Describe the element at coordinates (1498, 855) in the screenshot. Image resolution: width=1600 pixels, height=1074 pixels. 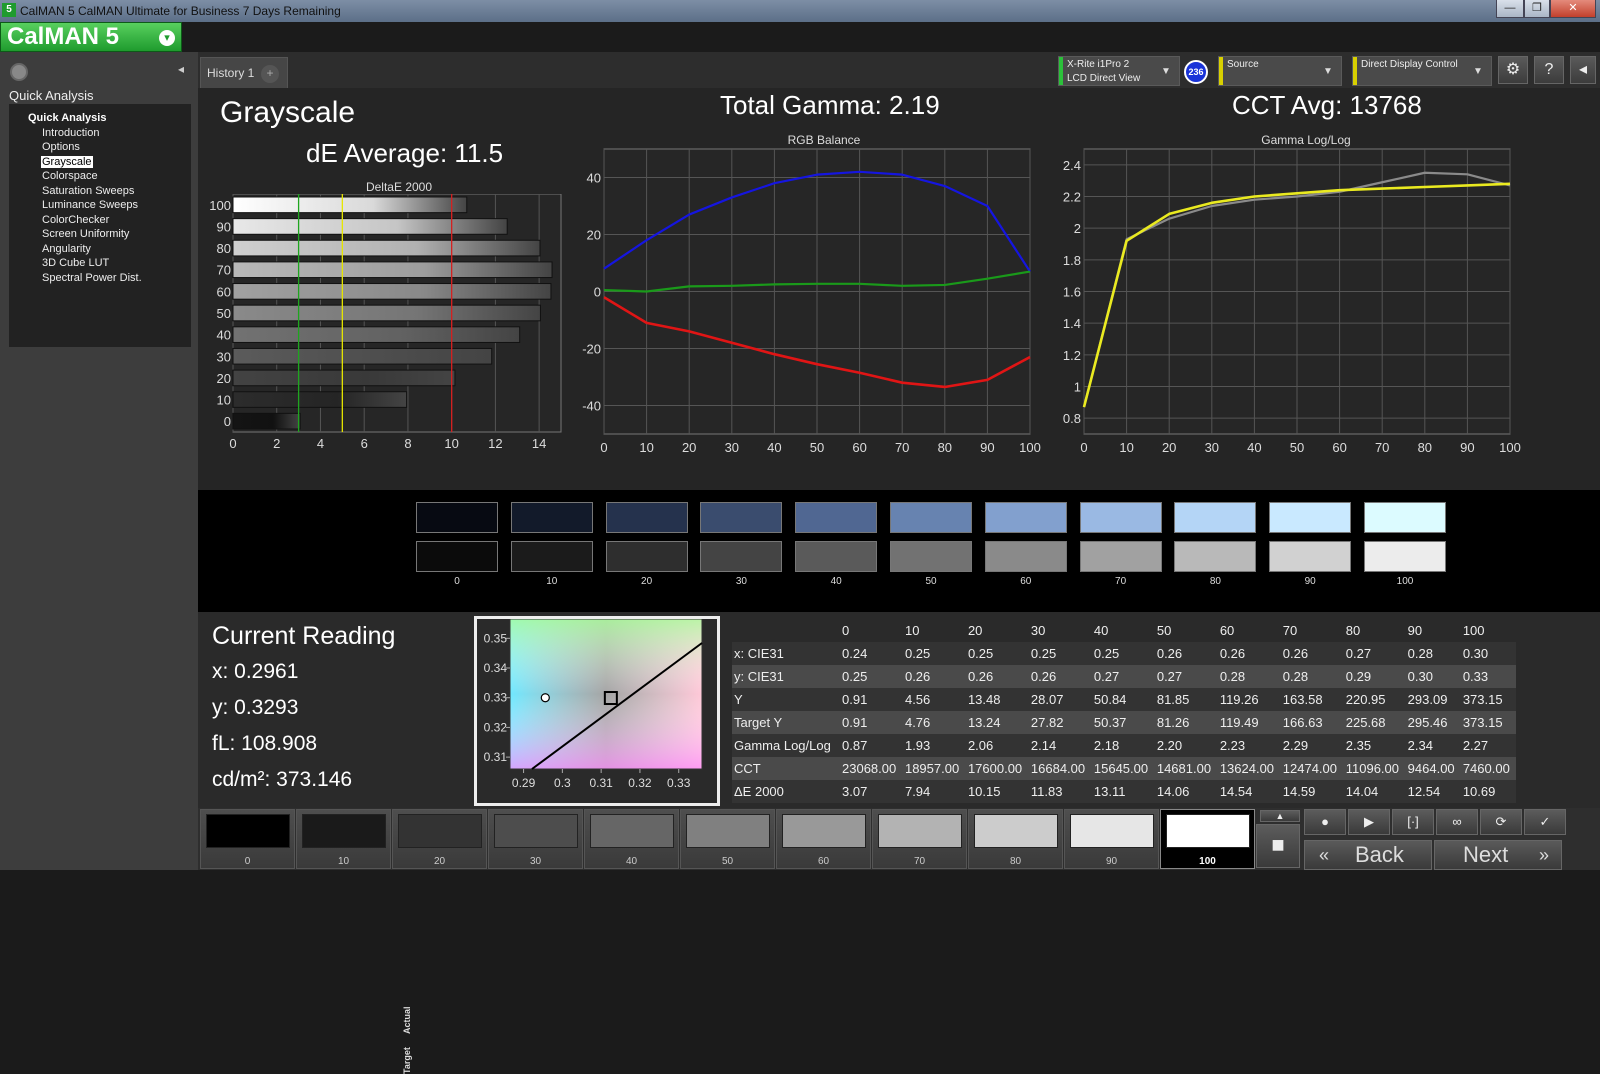
I see `next-button: Next »` at that location.